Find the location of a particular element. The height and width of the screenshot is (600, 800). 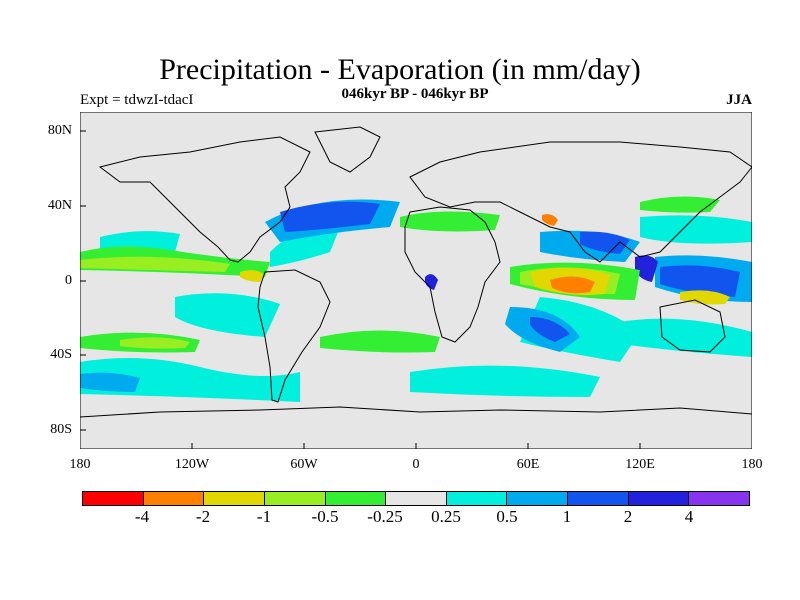

colorbar-label: -2 is located at coordinates (203, 516).